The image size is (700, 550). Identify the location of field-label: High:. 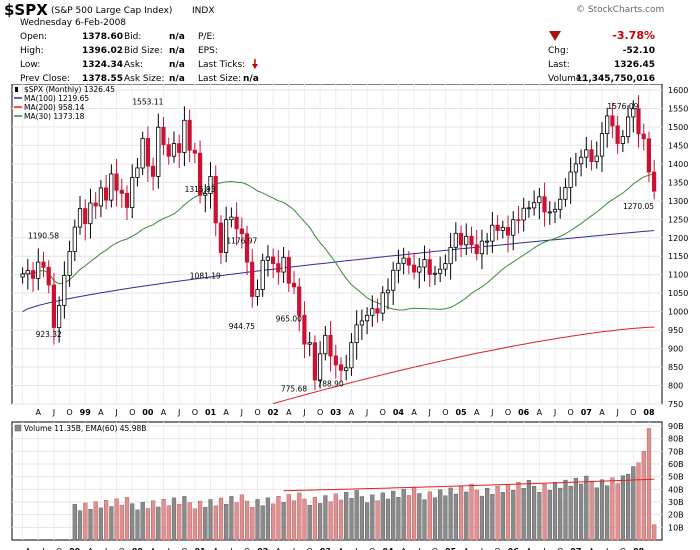
(32, 51).